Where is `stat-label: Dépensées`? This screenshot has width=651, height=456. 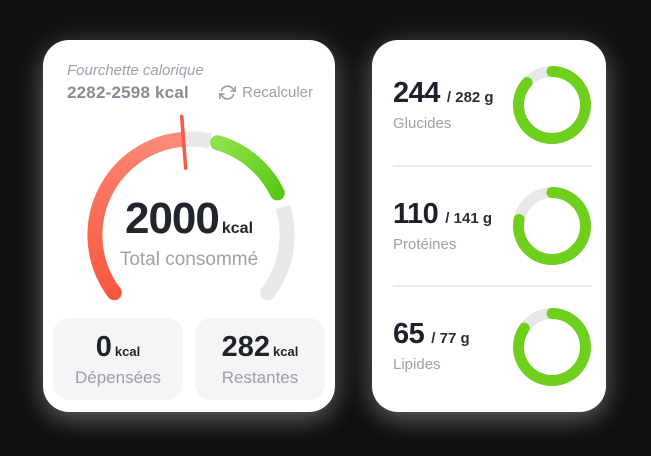 stat-label: Dépensées is located at coordinates (117, 377).